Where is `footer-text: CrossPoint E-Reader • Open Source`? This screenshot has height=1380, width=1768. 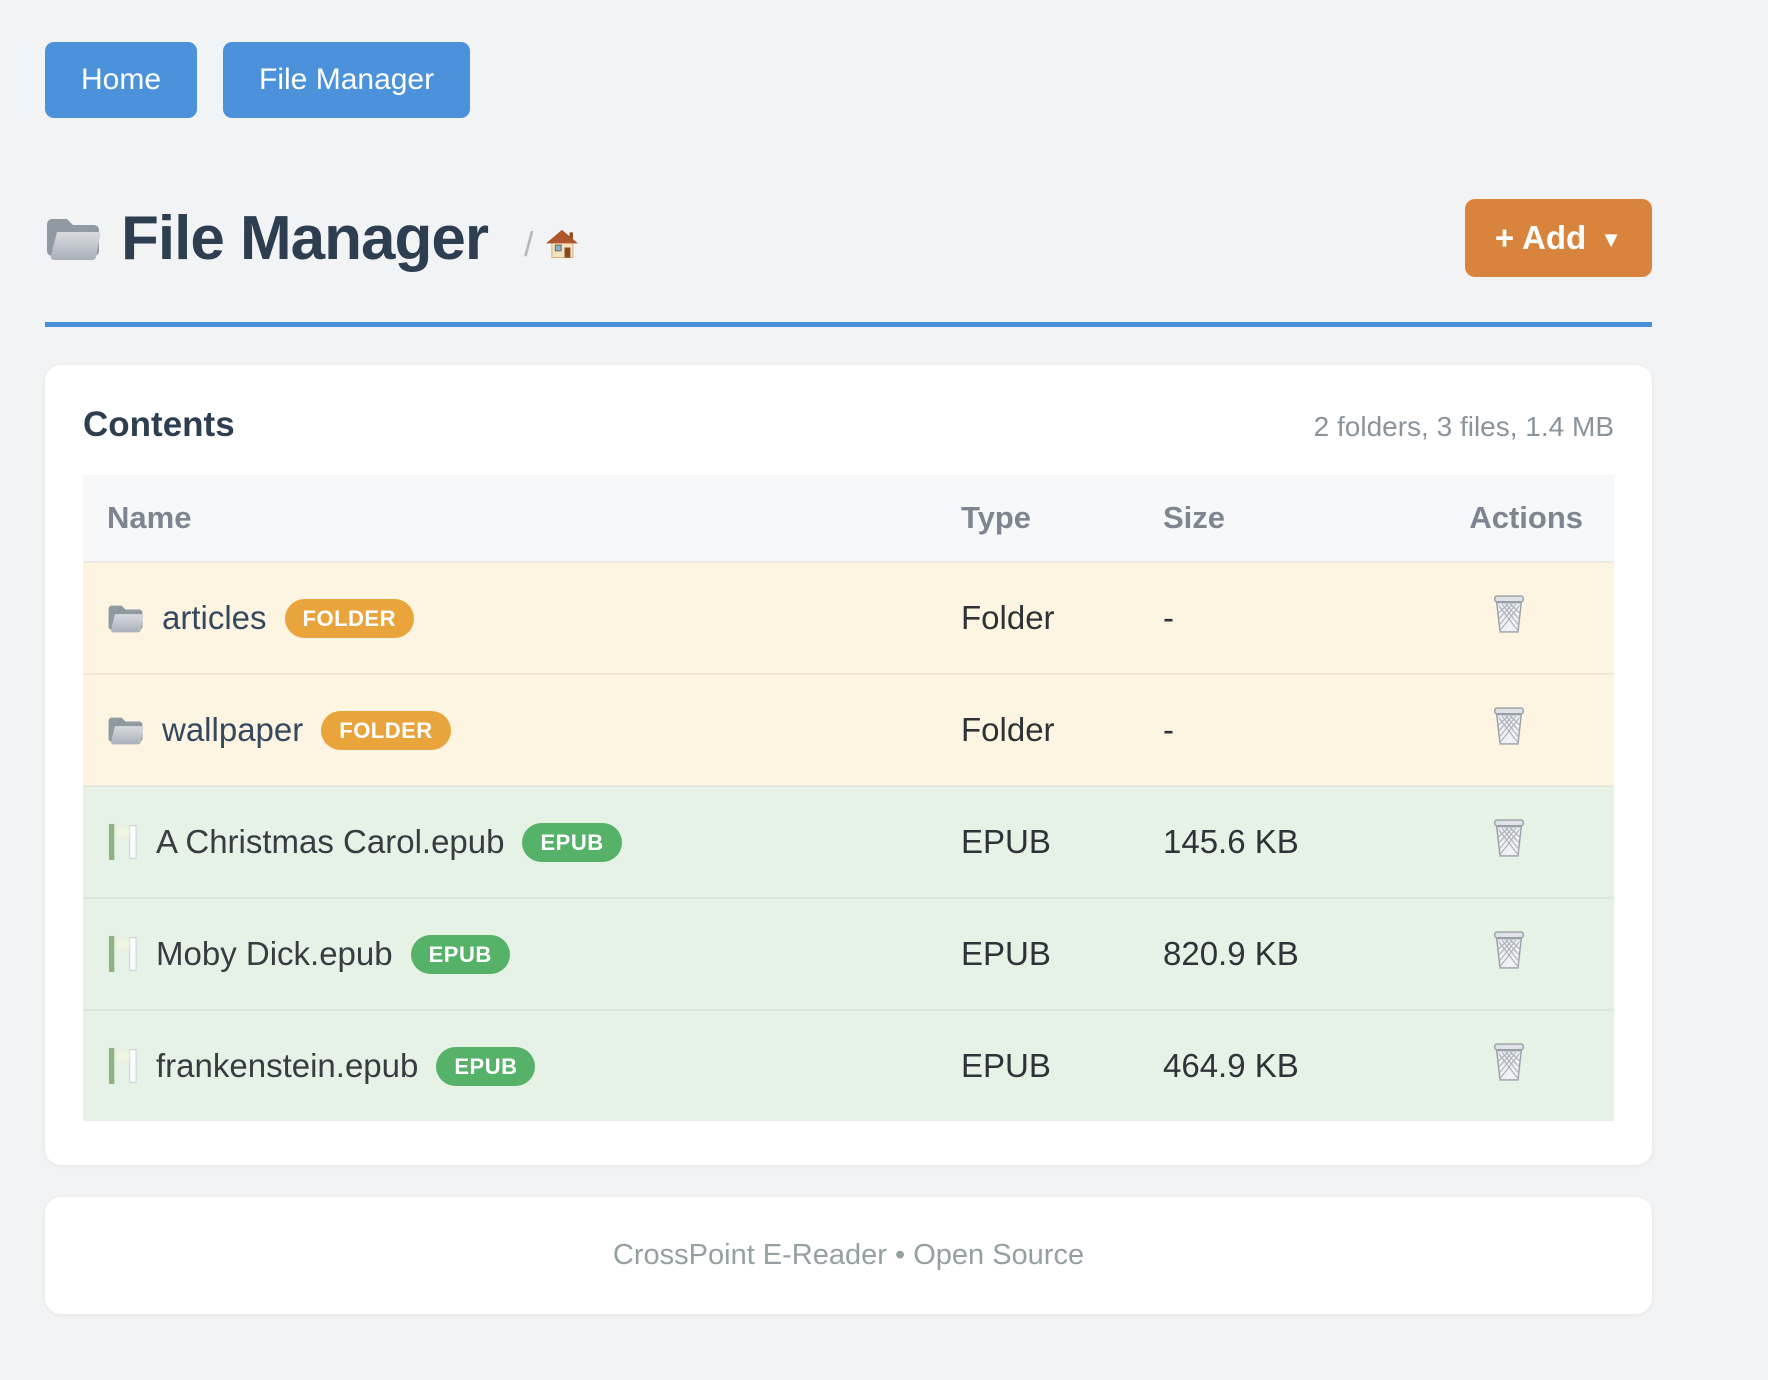
footer-text: CrossPoint E-Reader • Open Source is located at coordinates (848, 1255).